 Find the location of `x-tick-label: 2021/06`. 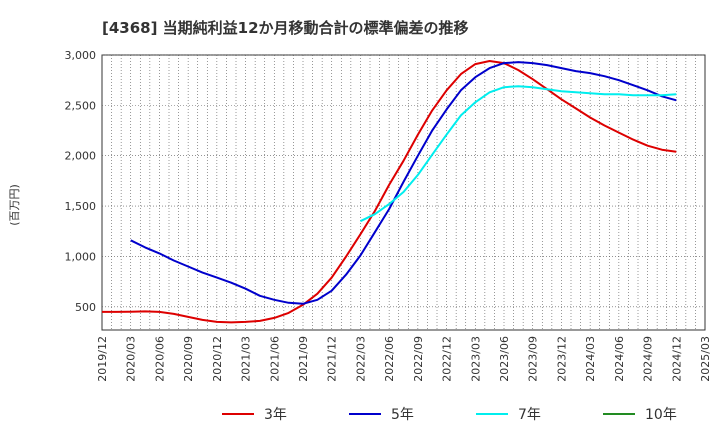

x-tick-label: 2021/06 is located at coordinates (274, 359).